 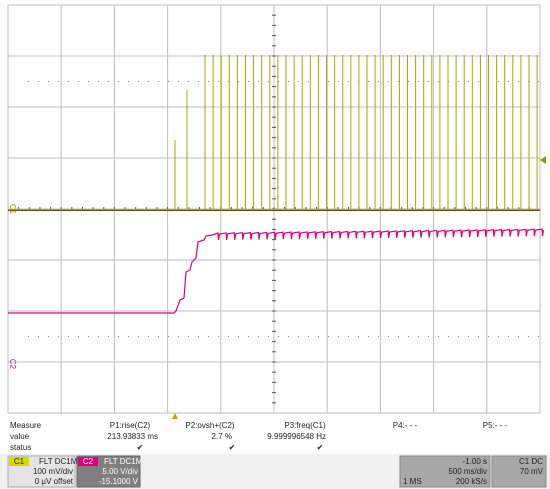 I want to click on measure-header: P1:rise(C2), so click(x=130, y=425).